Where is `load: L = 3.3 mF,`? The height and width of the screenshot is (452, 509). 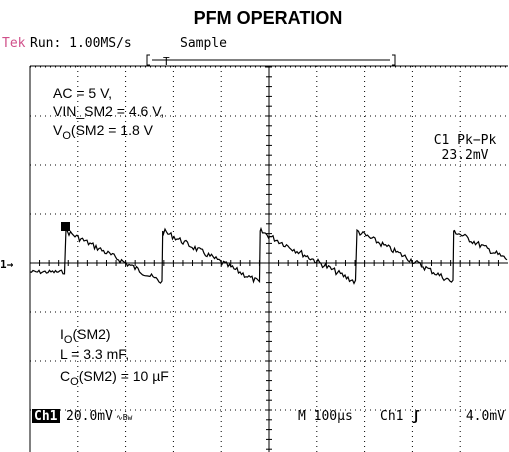 load: L = 3.3 mF, is located at coordinates (94, 354).